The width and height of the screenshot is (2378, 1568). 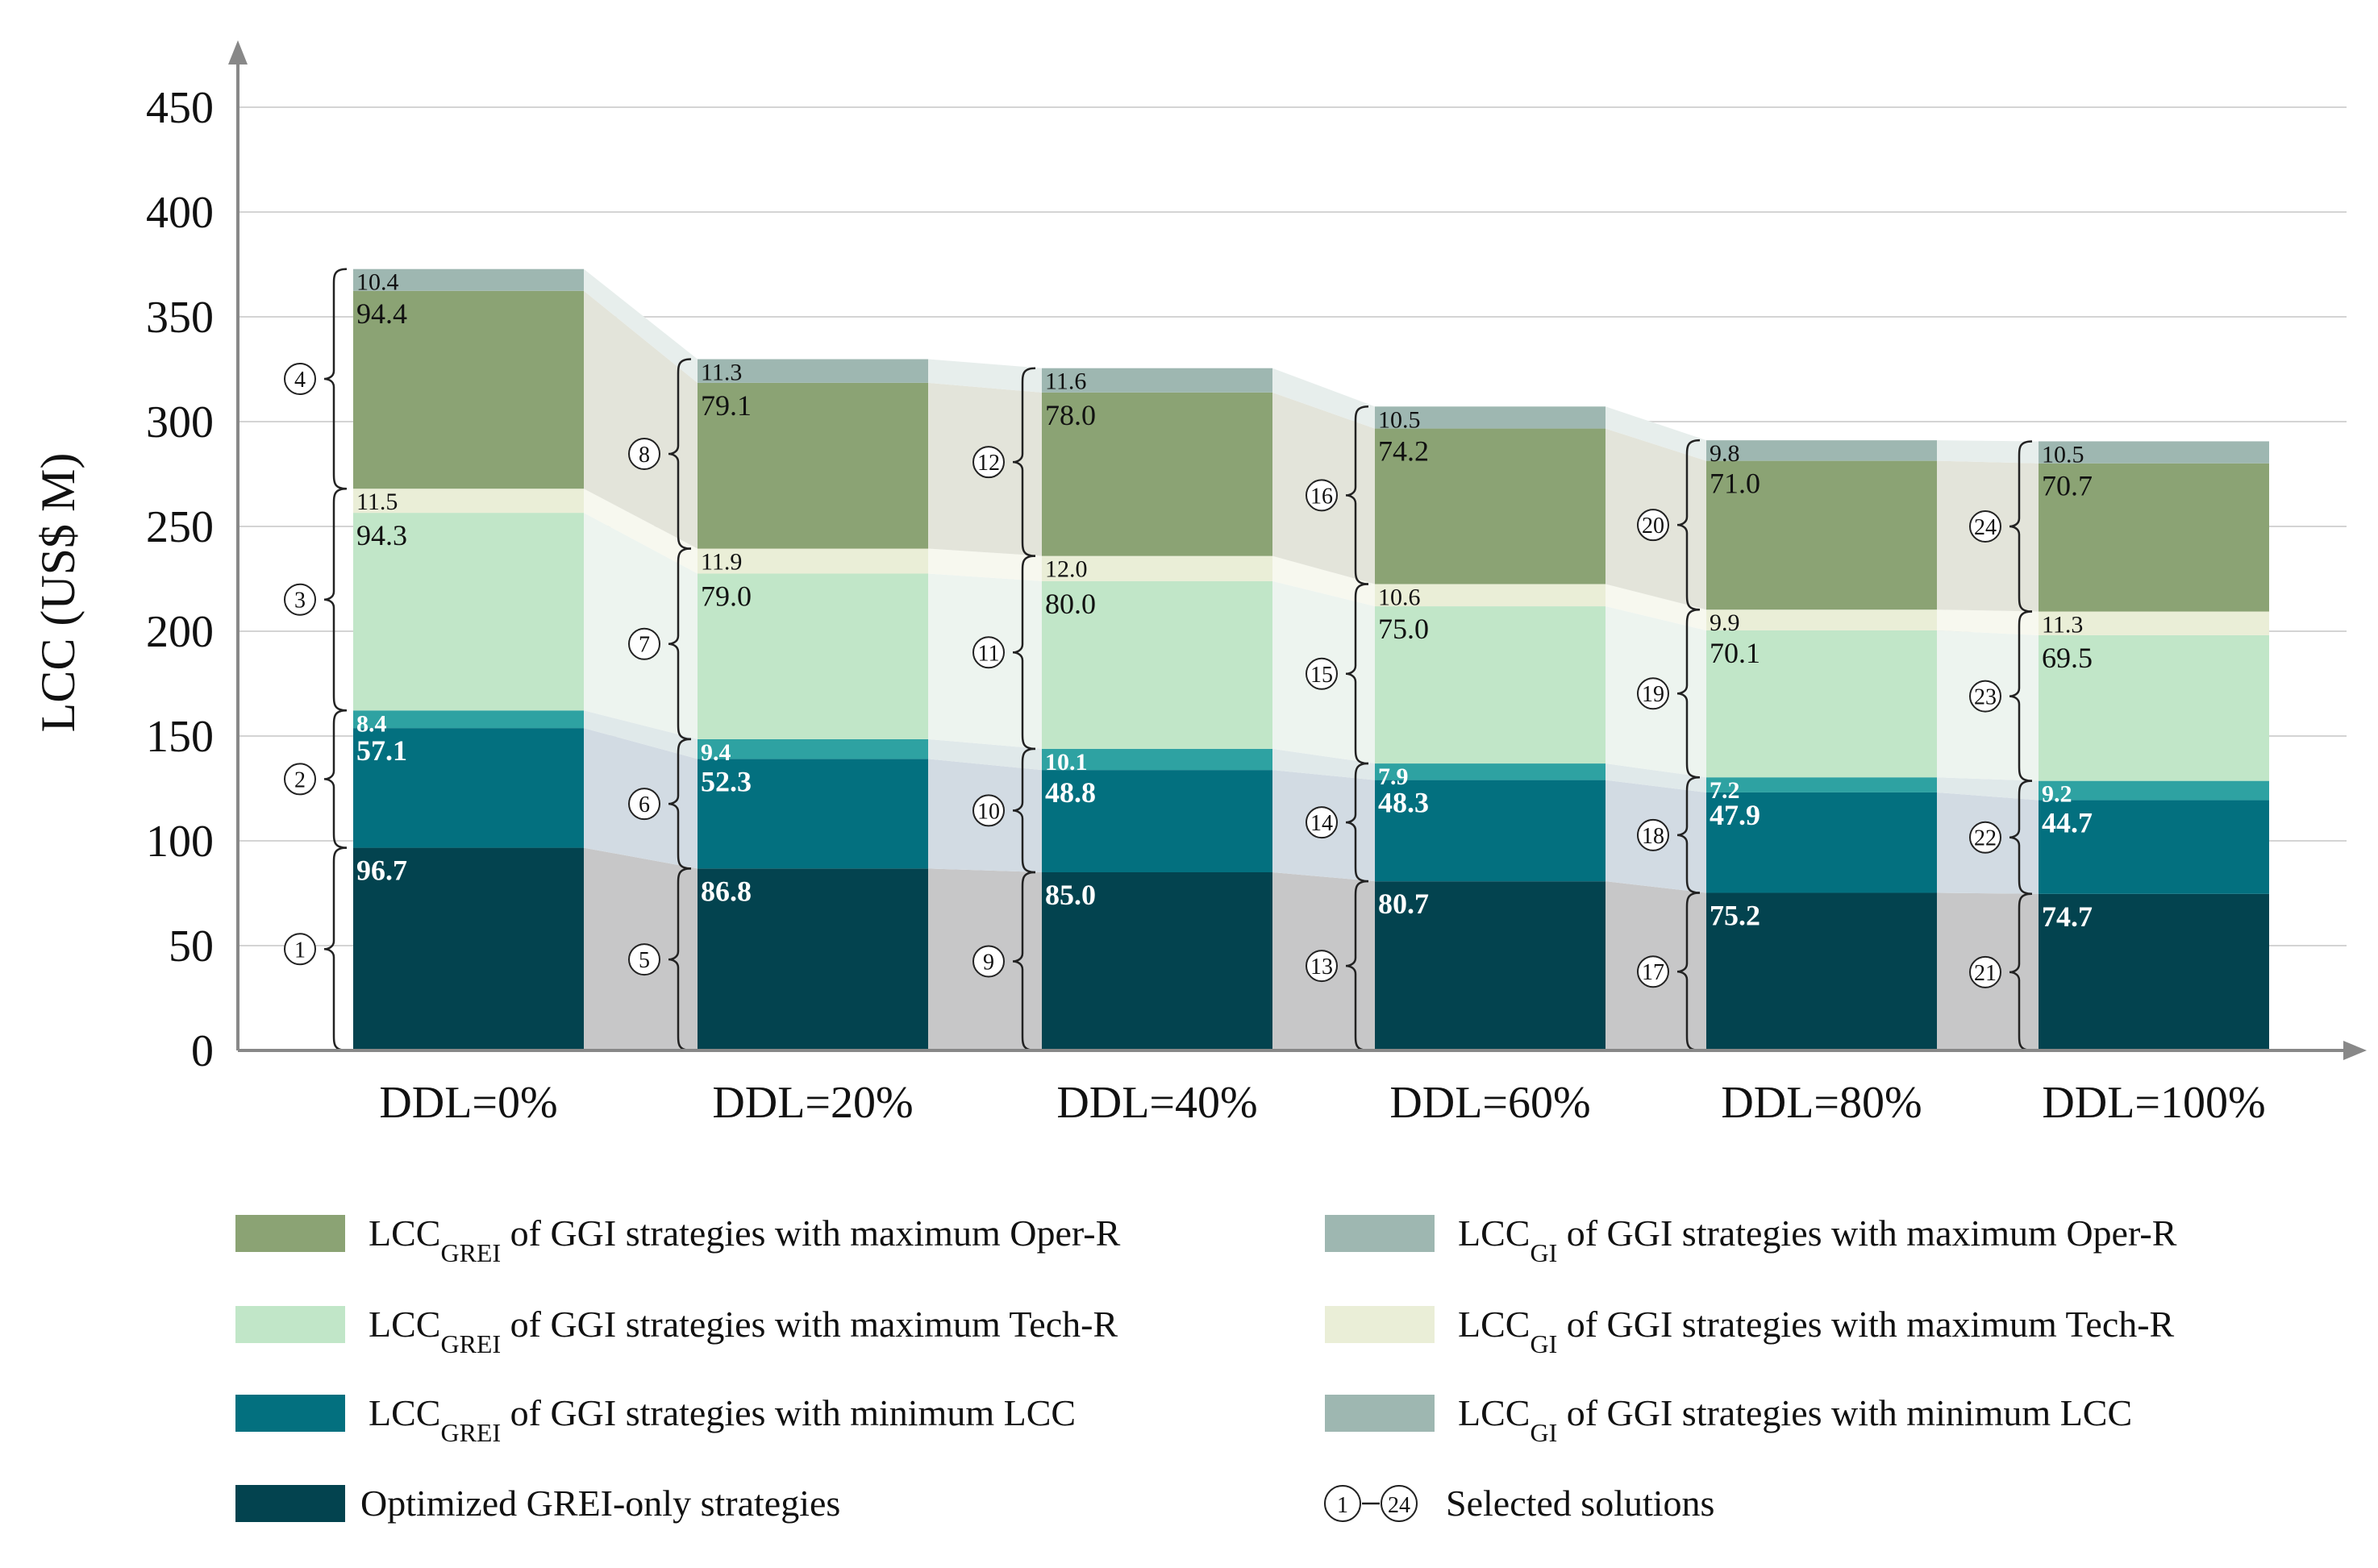 I want to click on solution-number: 14, so click(x=1321, y=823).